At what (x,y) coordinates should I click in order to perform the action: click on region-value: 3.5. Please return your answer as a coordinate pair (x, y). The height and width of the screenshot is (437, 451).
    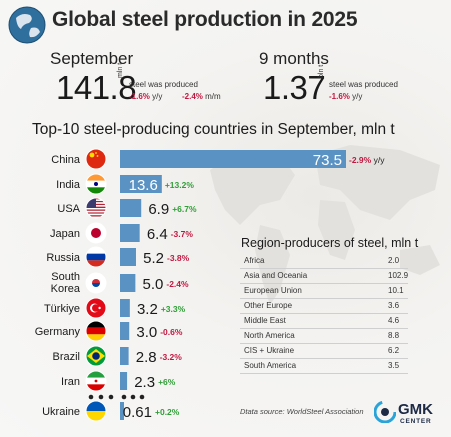
    Looking at the image, I should click on (394, 365).